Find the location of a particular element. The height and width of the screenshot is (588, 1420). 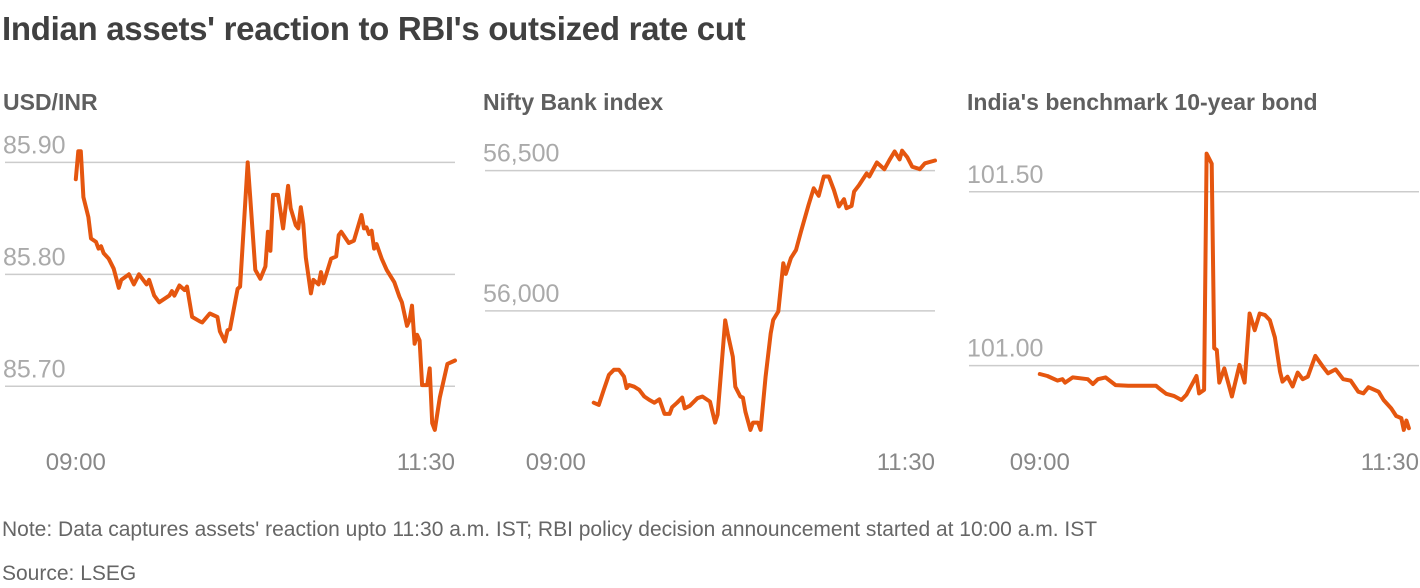

x-tick-label: 09:00 is located at coordinates (1040, 462).